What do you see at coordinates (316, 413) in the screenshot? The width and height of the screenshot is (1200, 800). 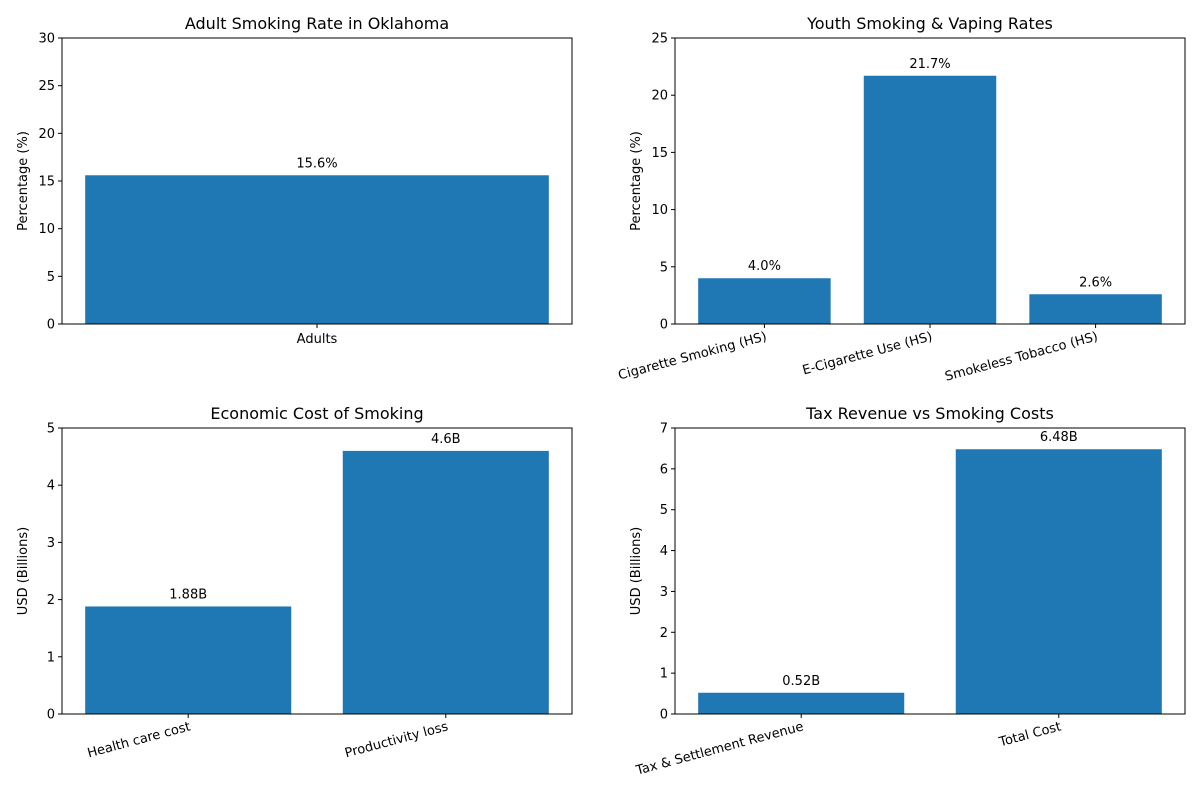 I see `chart-title: Economic Cost of Smoking` at bounding box center [316, 413].